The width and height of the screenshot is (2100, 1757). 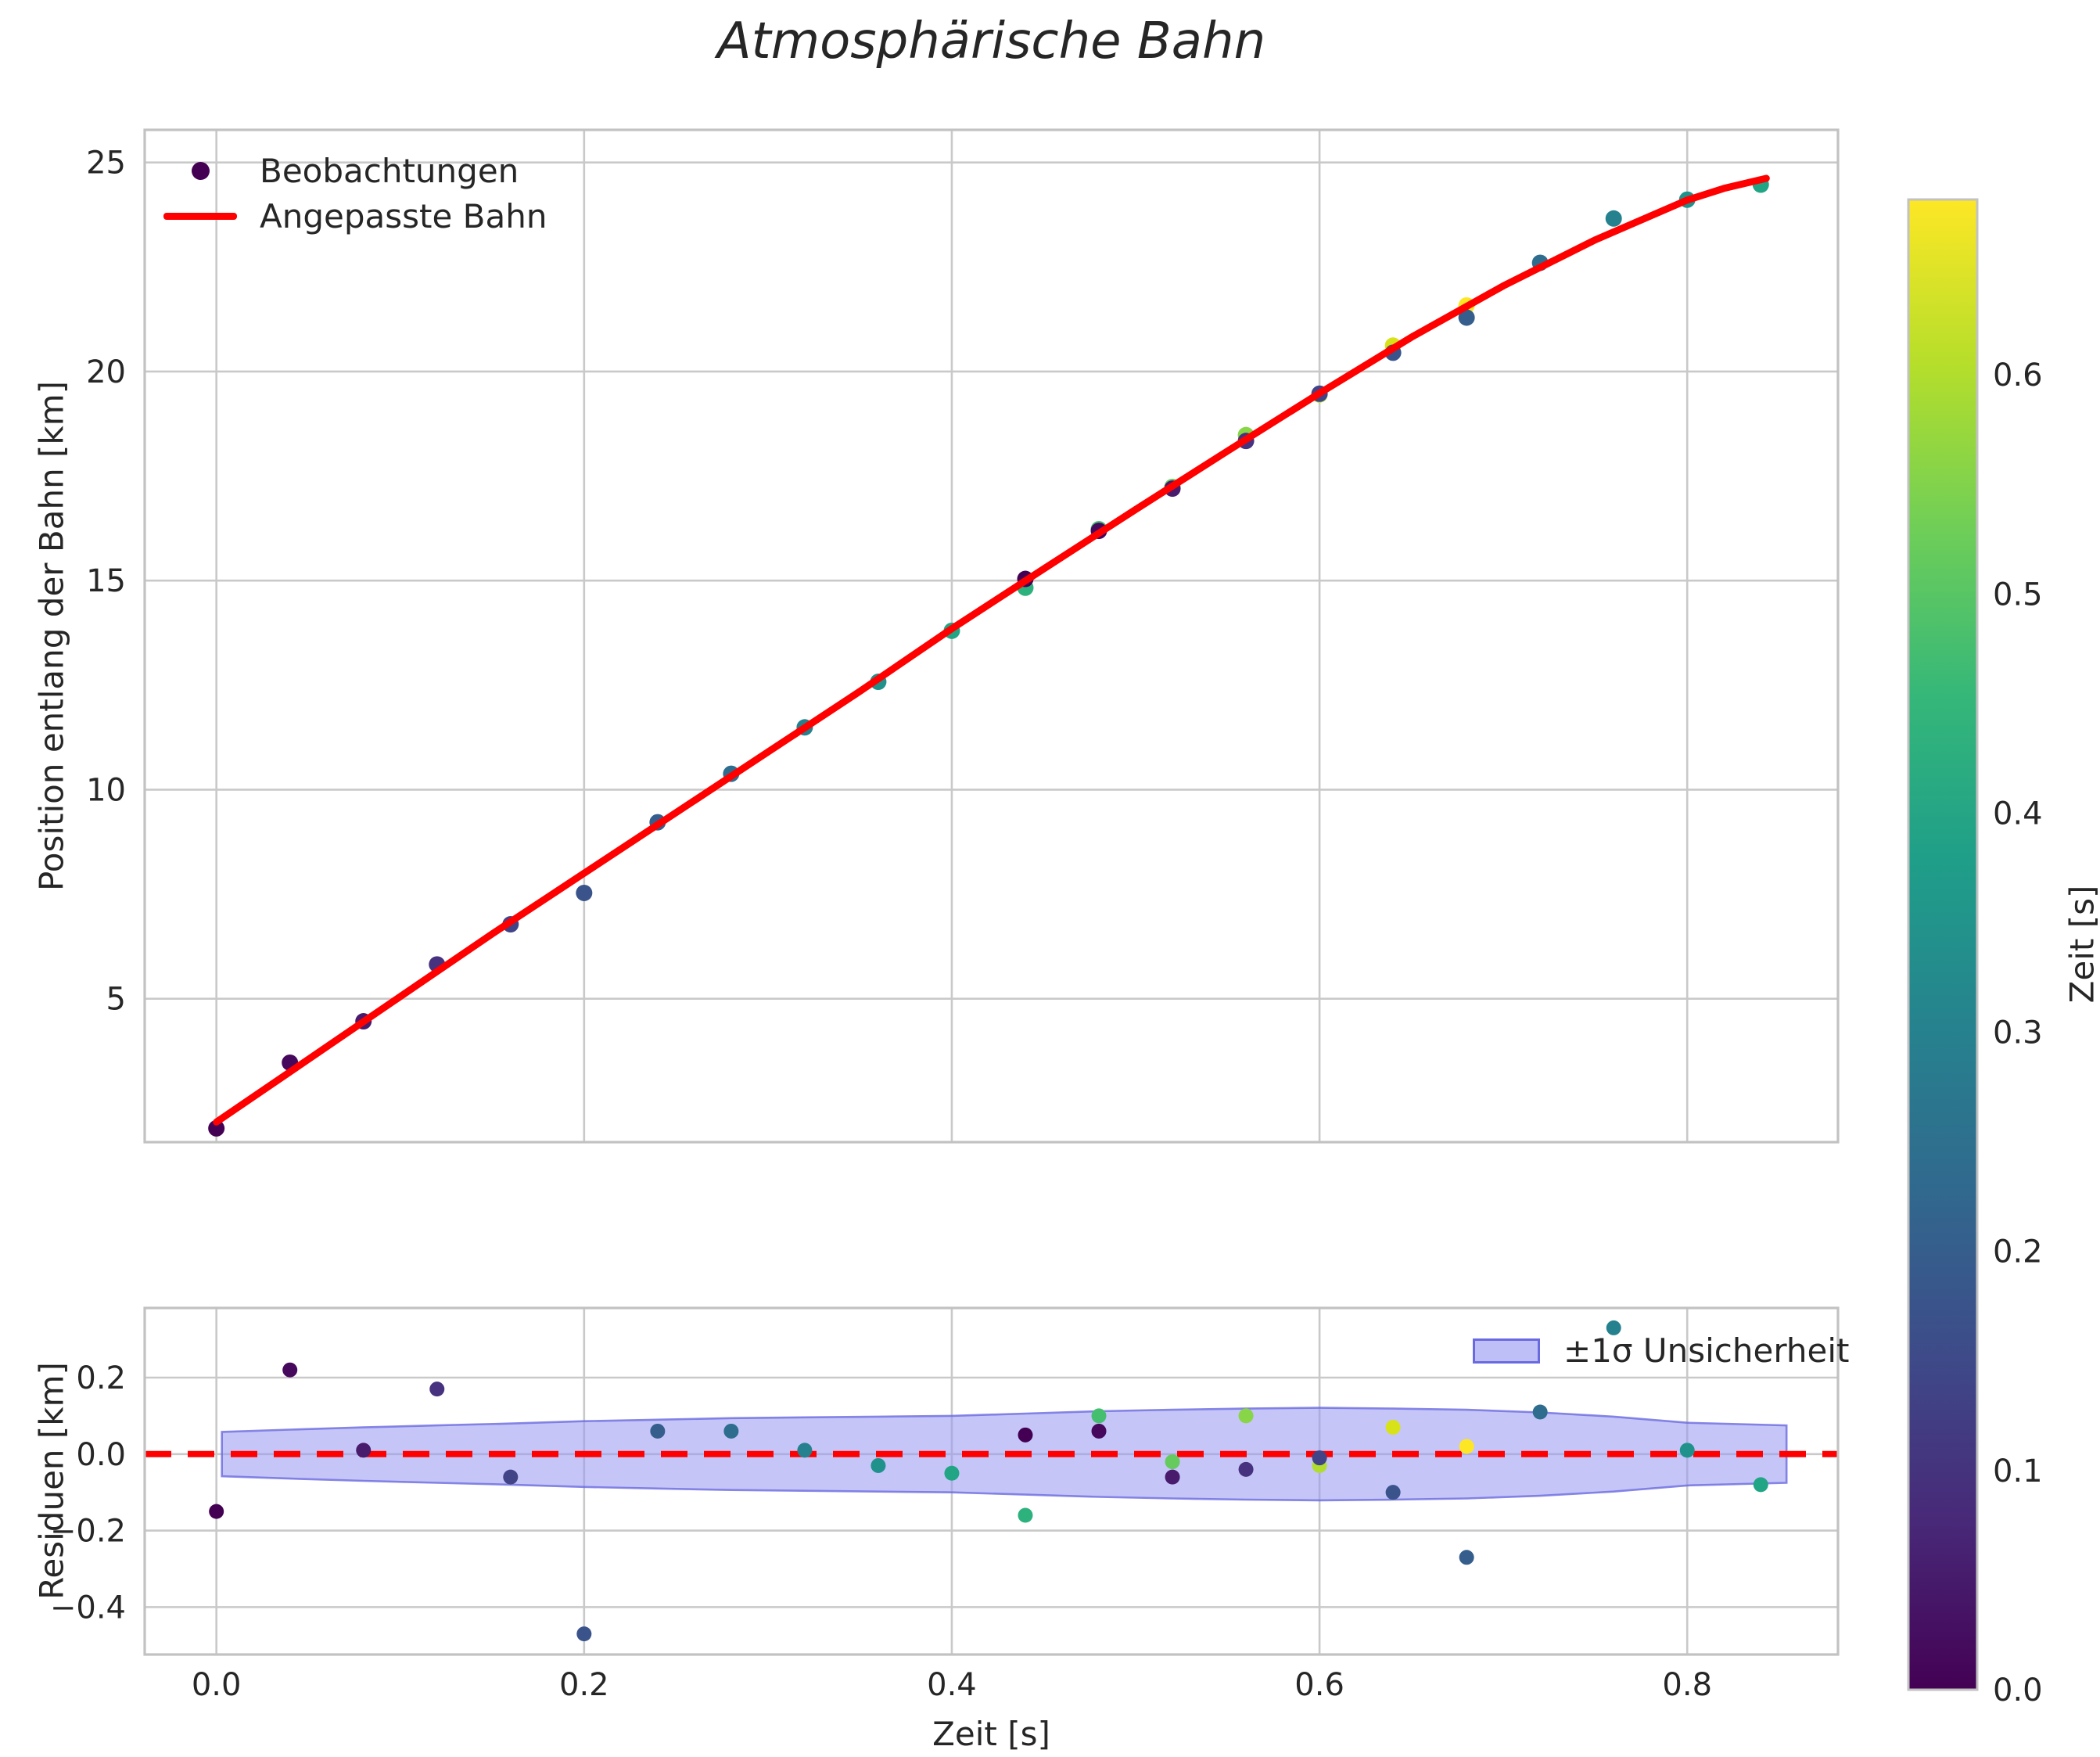 I want to click on y-tick-label: 20, so click(x=106, y=372).